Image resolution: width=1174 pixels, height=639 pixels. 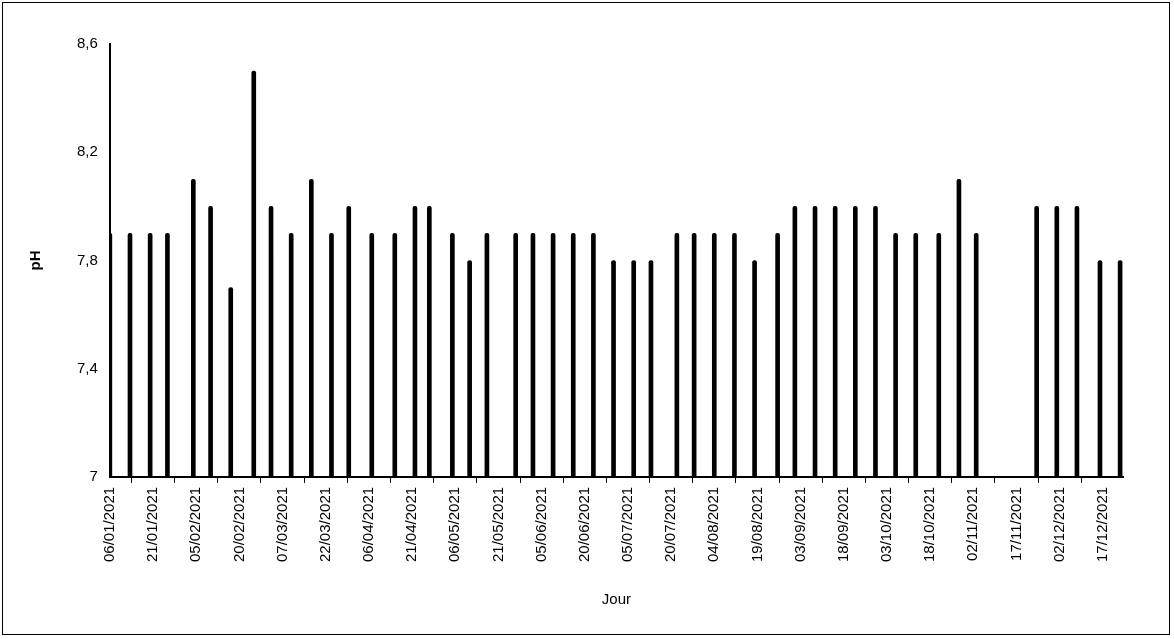 I want to click on x-tick-label: 20/07/2021, so click(x=670, y=524).